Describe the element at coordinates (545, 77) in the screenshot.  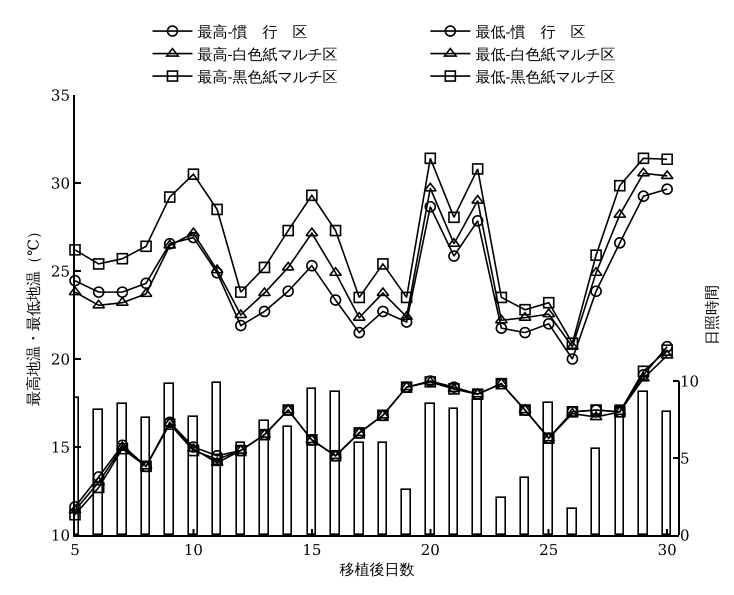
I see `legend-label: 最低-黒色紙マルチ区` at that location.